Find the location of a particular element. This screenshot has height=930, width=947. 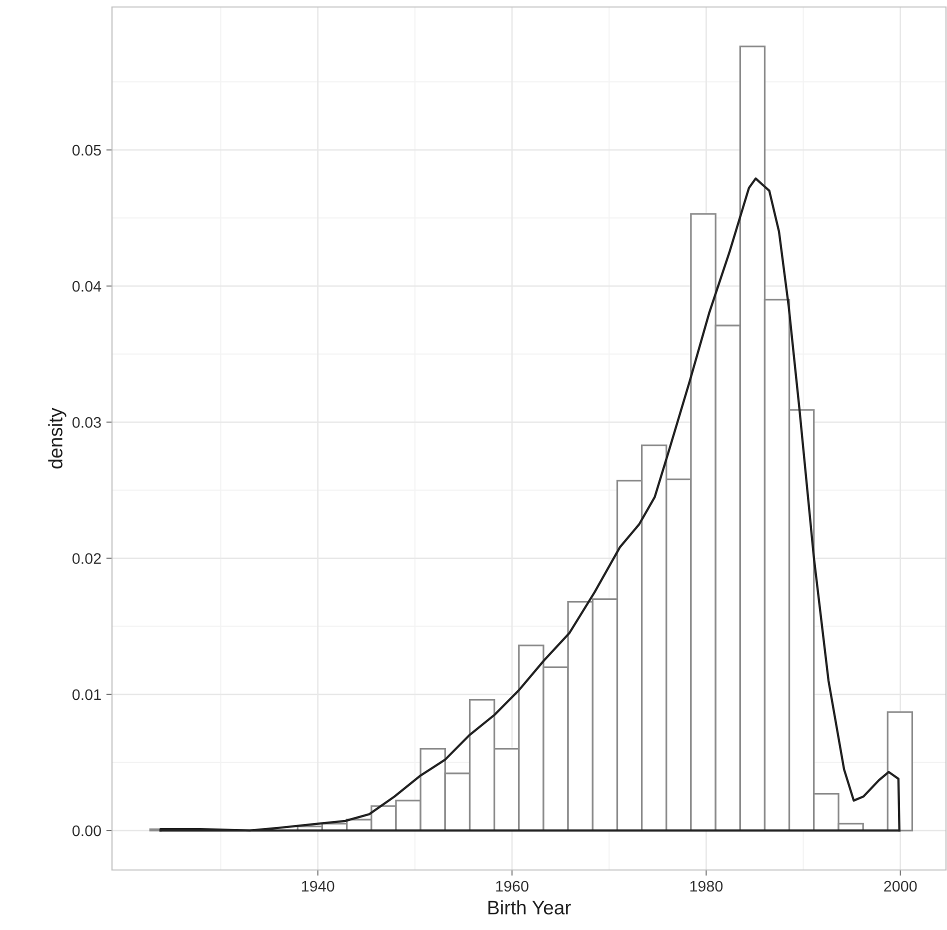

x-tick-label: 2000 is located at coordinates (900, 886).